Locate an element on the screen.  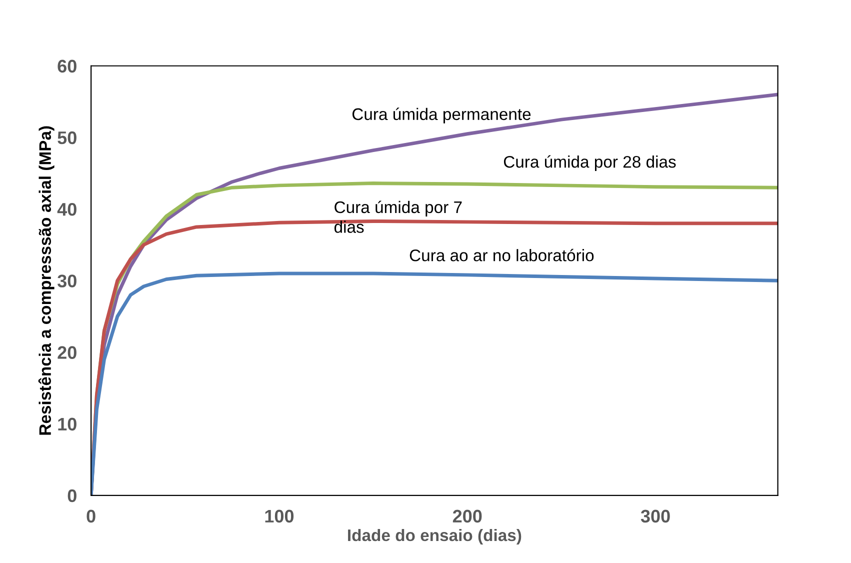
y-tick-label: 20 is located at coordinates (67, 352).